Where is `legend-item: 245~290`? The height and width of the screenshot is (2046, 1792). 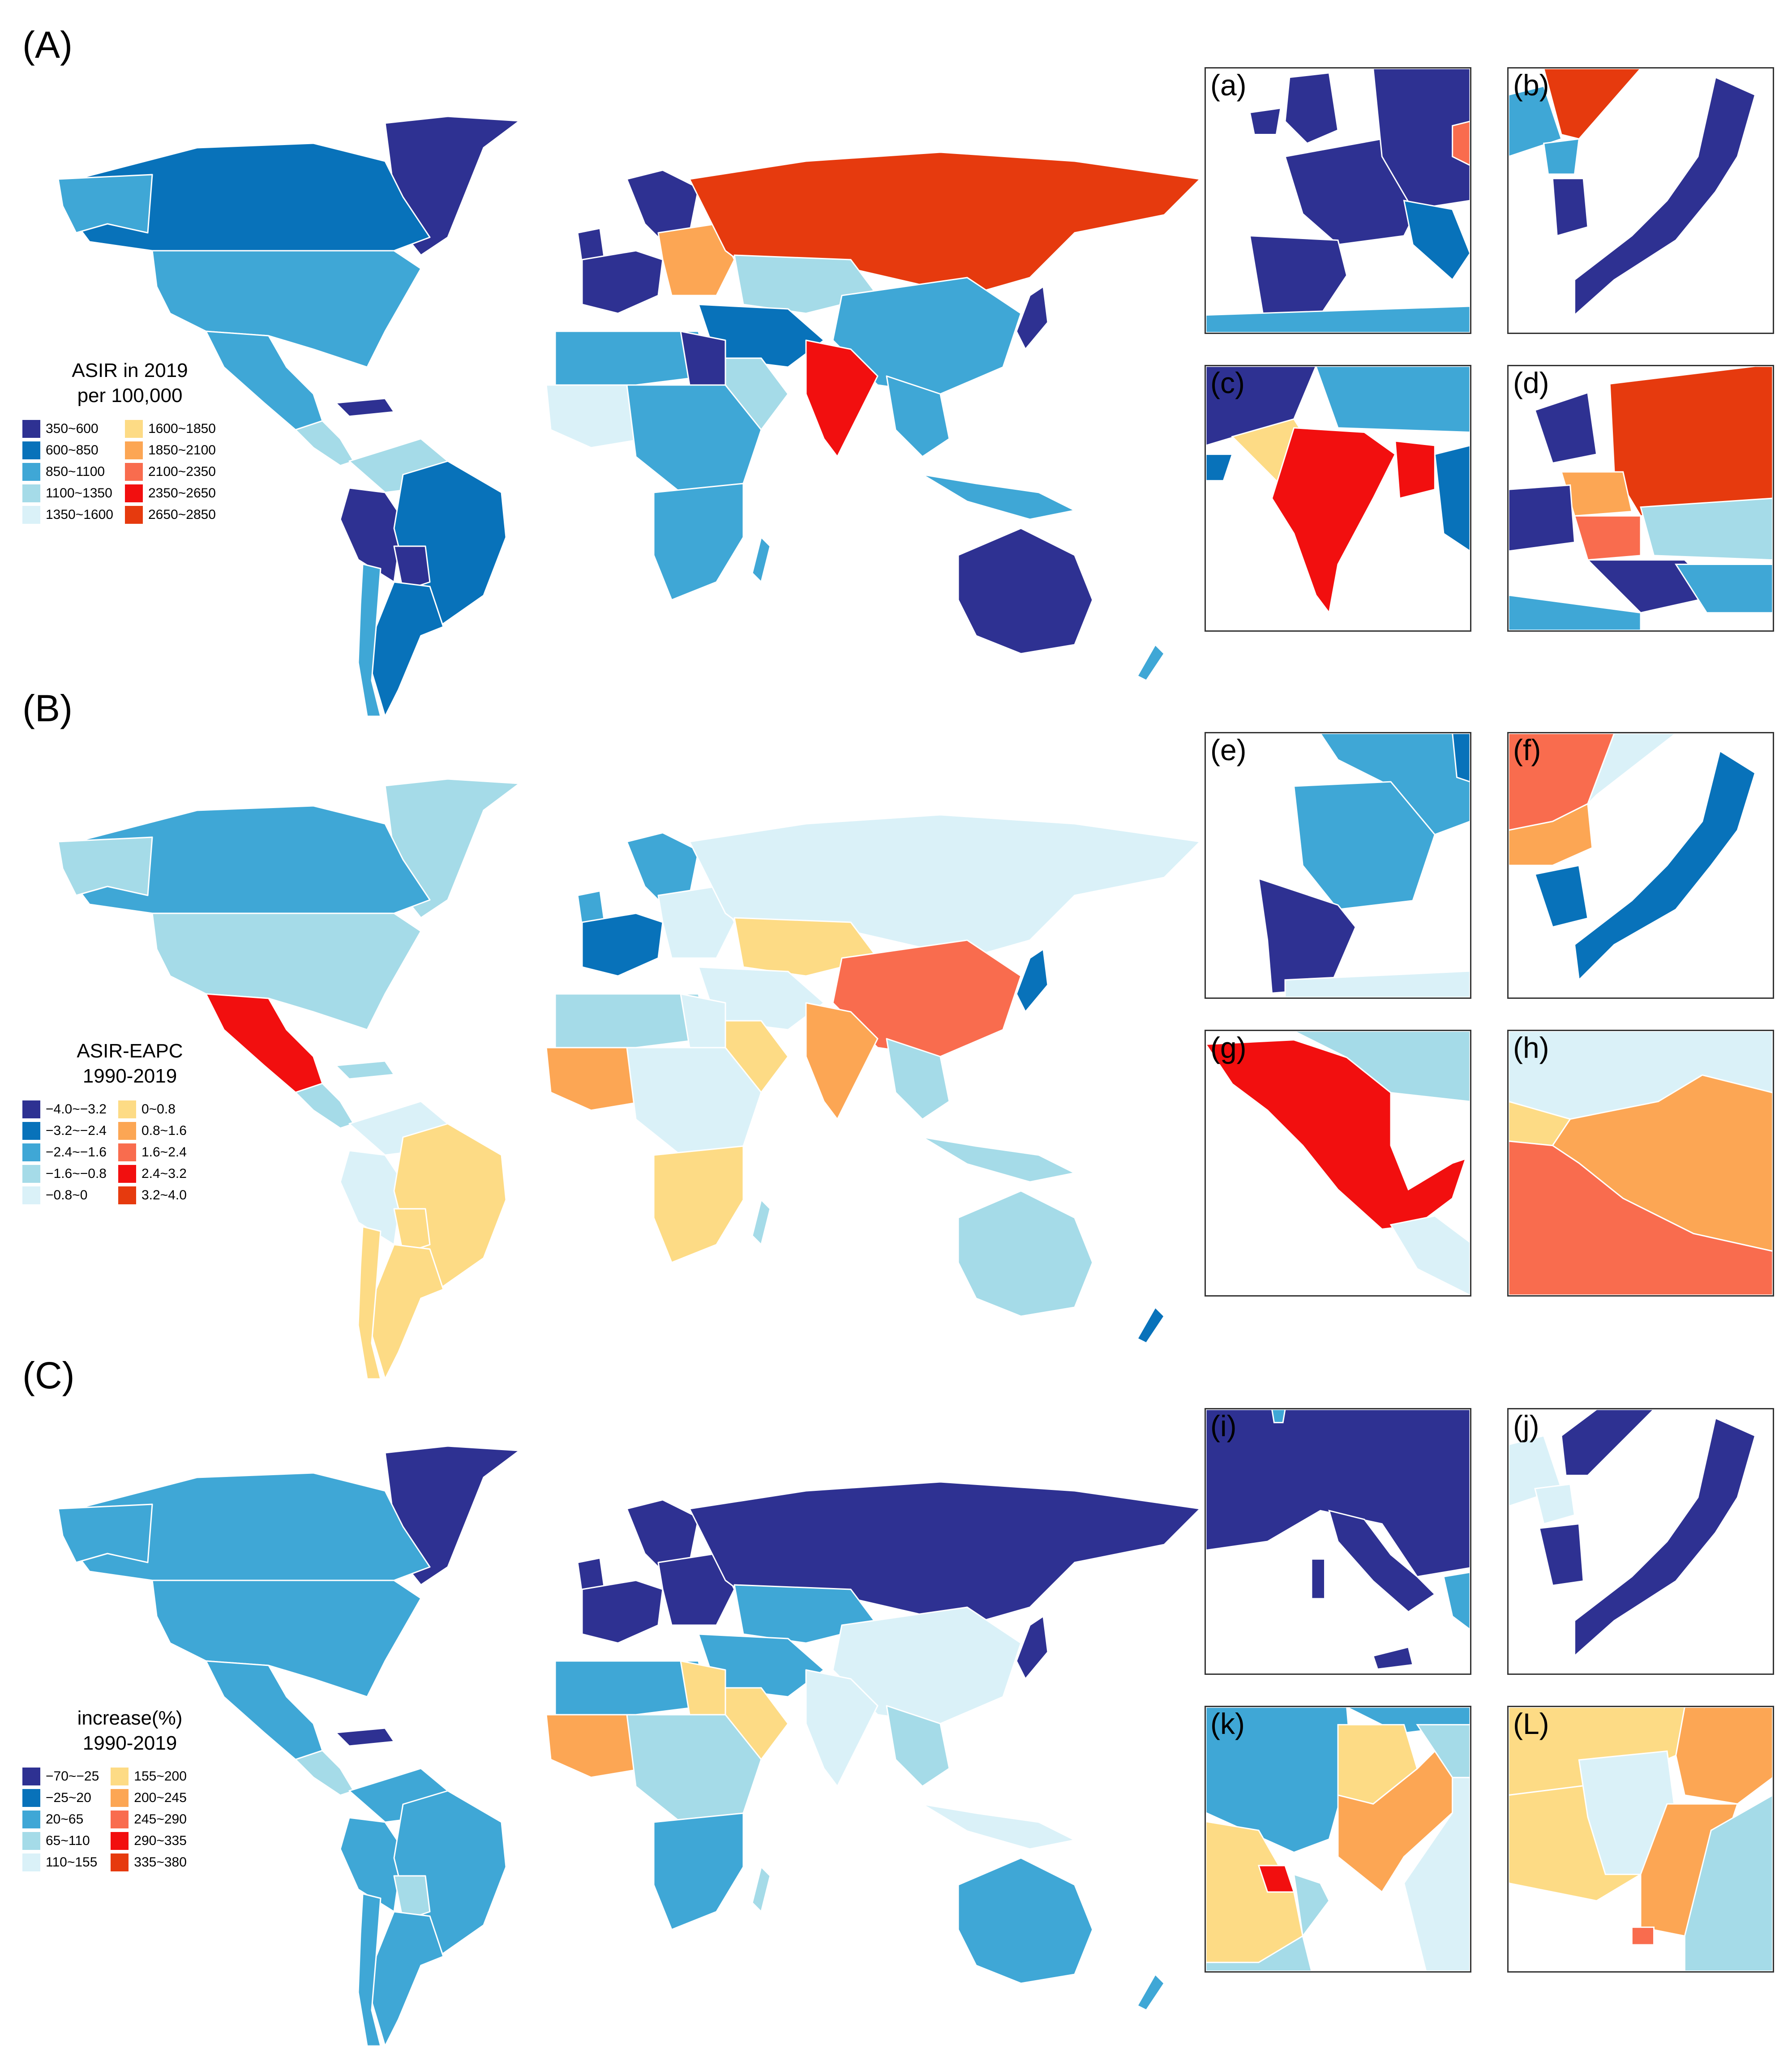
legend-item: 245~290 is located at coordinates (149, 1819).